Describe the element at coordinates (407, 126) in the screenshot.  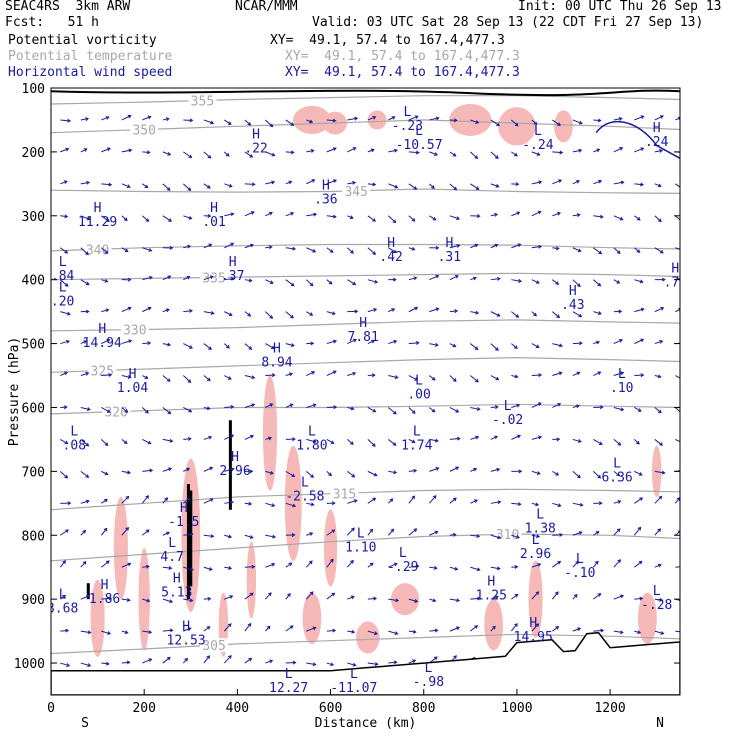
I see `extrema-value: -.23` at that location.